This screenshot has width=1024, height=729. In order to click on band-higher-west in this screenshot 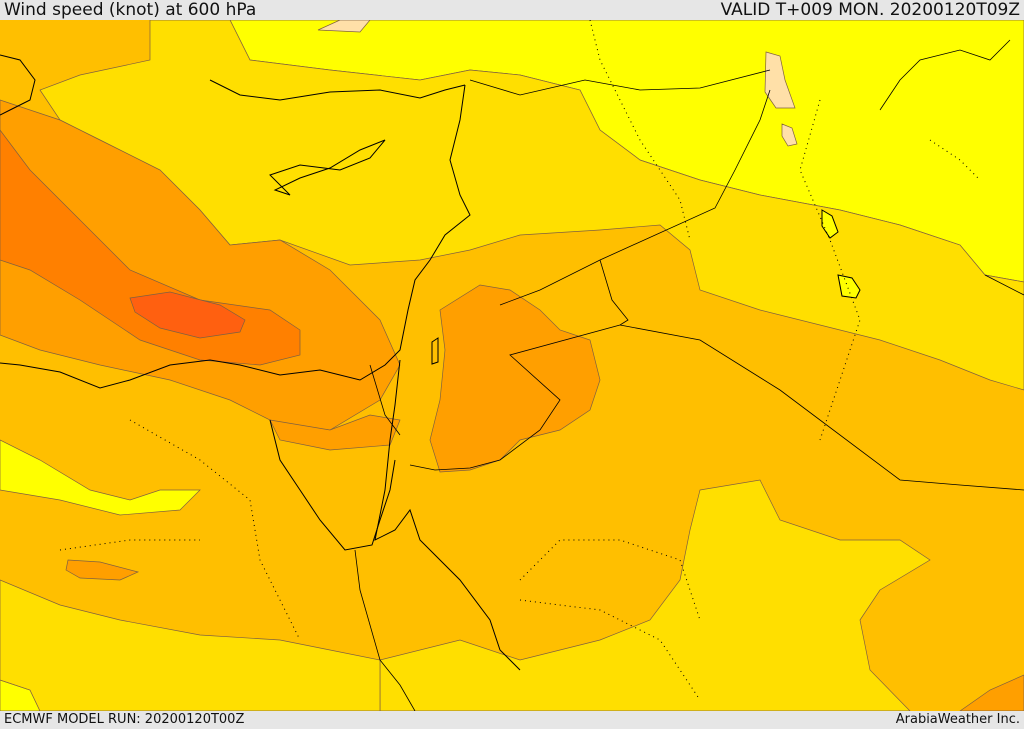, I will do `click(150, 247)`.